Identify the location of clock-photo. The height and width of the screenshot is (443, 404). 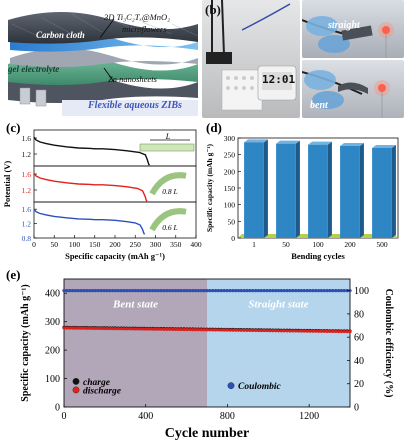
(251, 55).